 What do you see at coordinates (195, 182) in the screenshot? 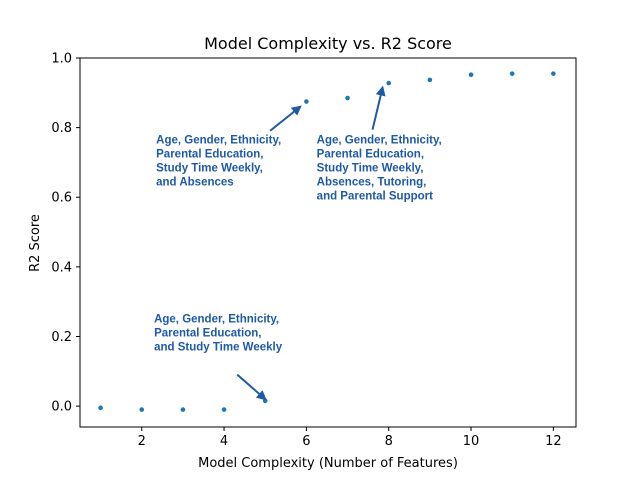
I see `annotation-line: and Absences` at bounding box center [195, 182].